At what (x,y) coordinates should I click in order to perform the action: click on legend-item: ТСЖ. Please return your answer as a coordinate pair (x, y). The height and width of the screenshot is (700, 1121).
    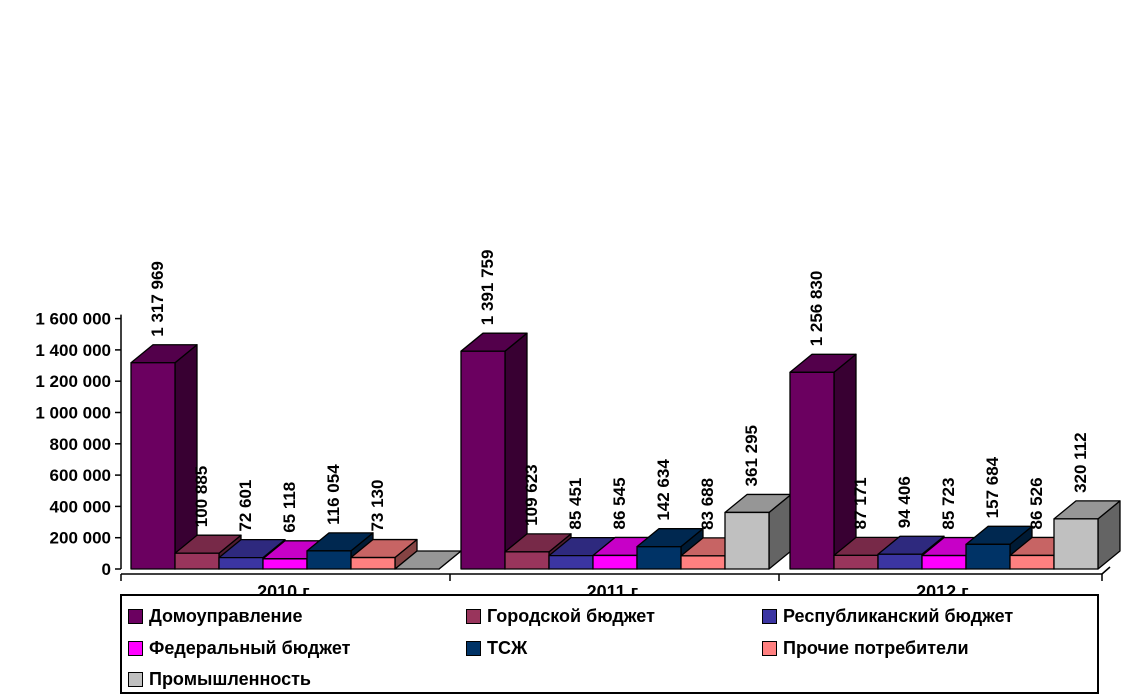
    Looking at the image, I should click on (496, 648).